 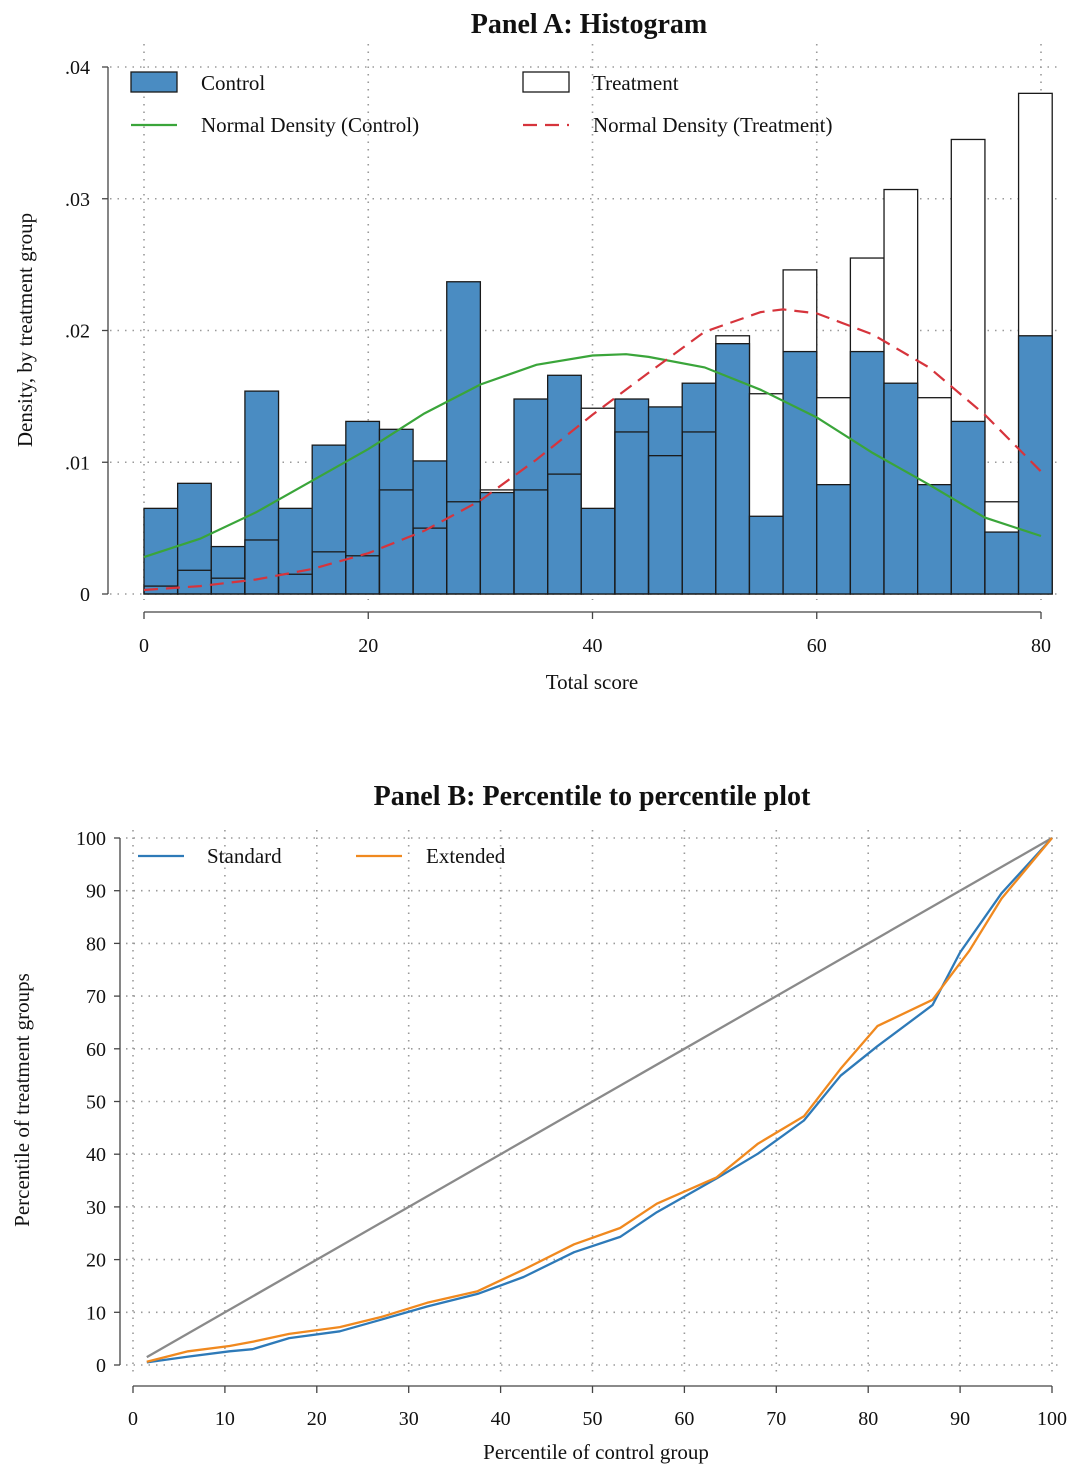 What do you see at coordinates (593, 1419) in the screenshot?
I see `x-tick-label: 50` at bounding box center [593, 1419].